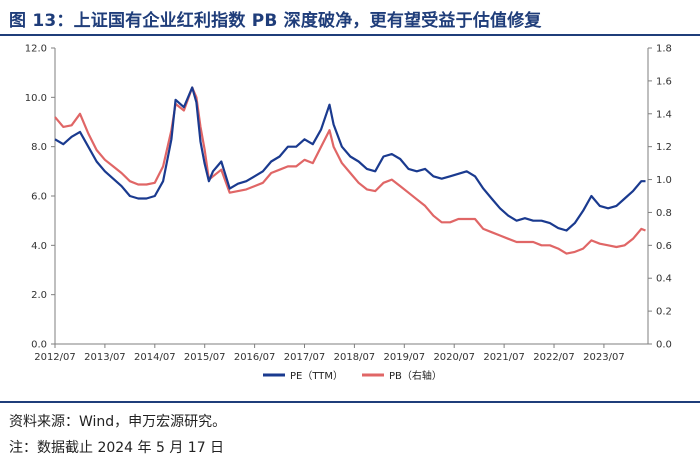  Describe the element at coordinates (664, 180) in the screenshot. I see `right-tick-label: 1.0` at that location.